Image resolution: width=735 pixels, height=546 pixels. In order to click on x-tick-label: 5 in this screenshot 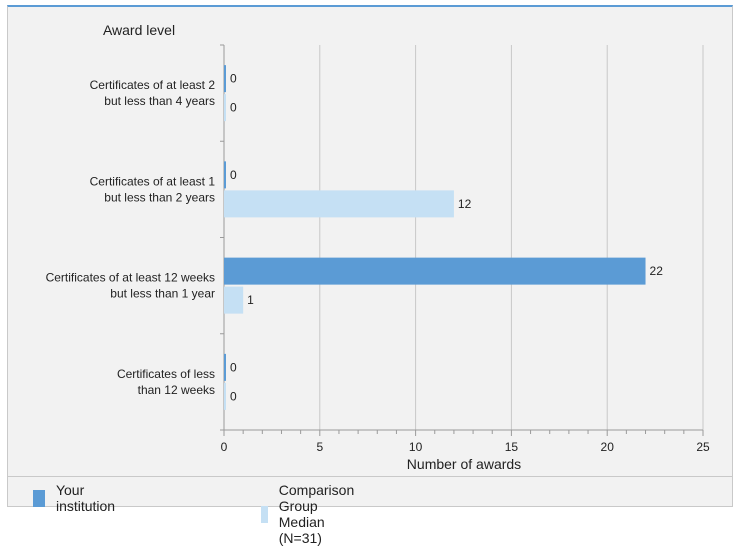, I will do `click(319, 447)`.